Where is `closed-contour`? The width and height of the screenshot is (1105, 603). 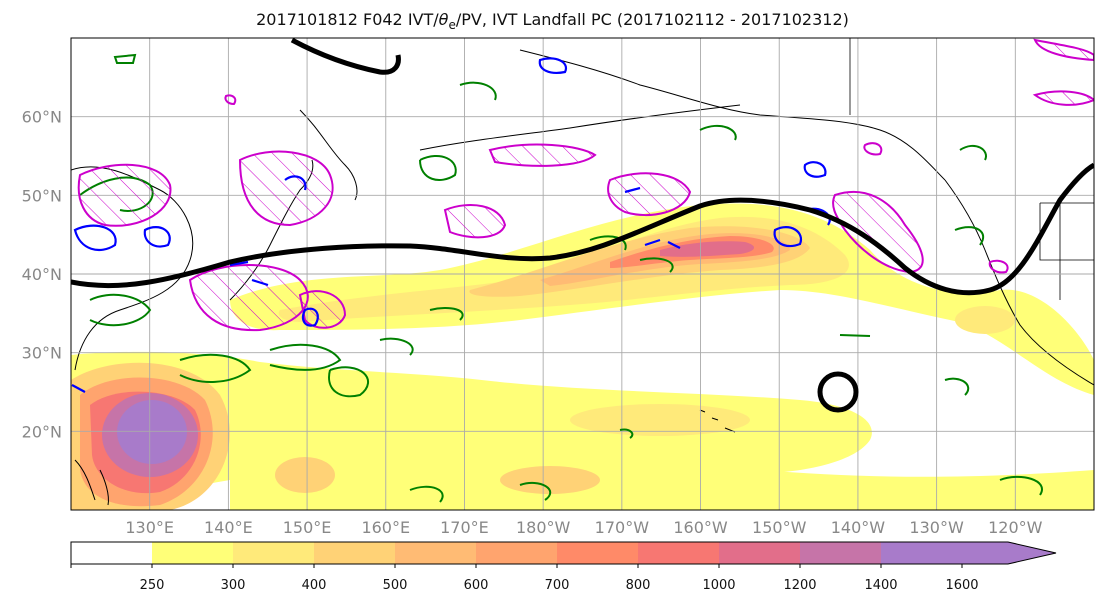
closed-contour is located at coordinates (838, 392).